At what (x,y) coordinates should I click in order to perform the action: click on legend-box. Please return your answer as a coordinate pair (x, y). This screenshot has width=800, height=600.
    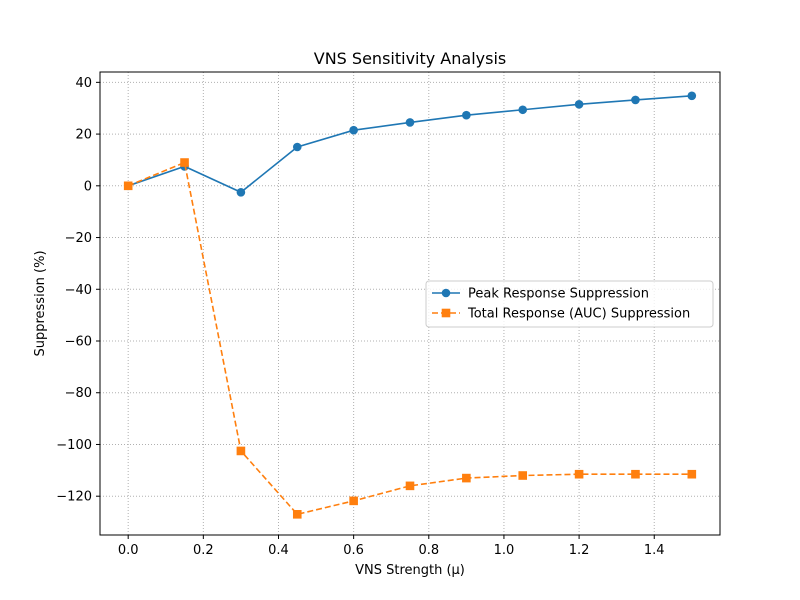
    Looking at the image, I should click on (569, 304).